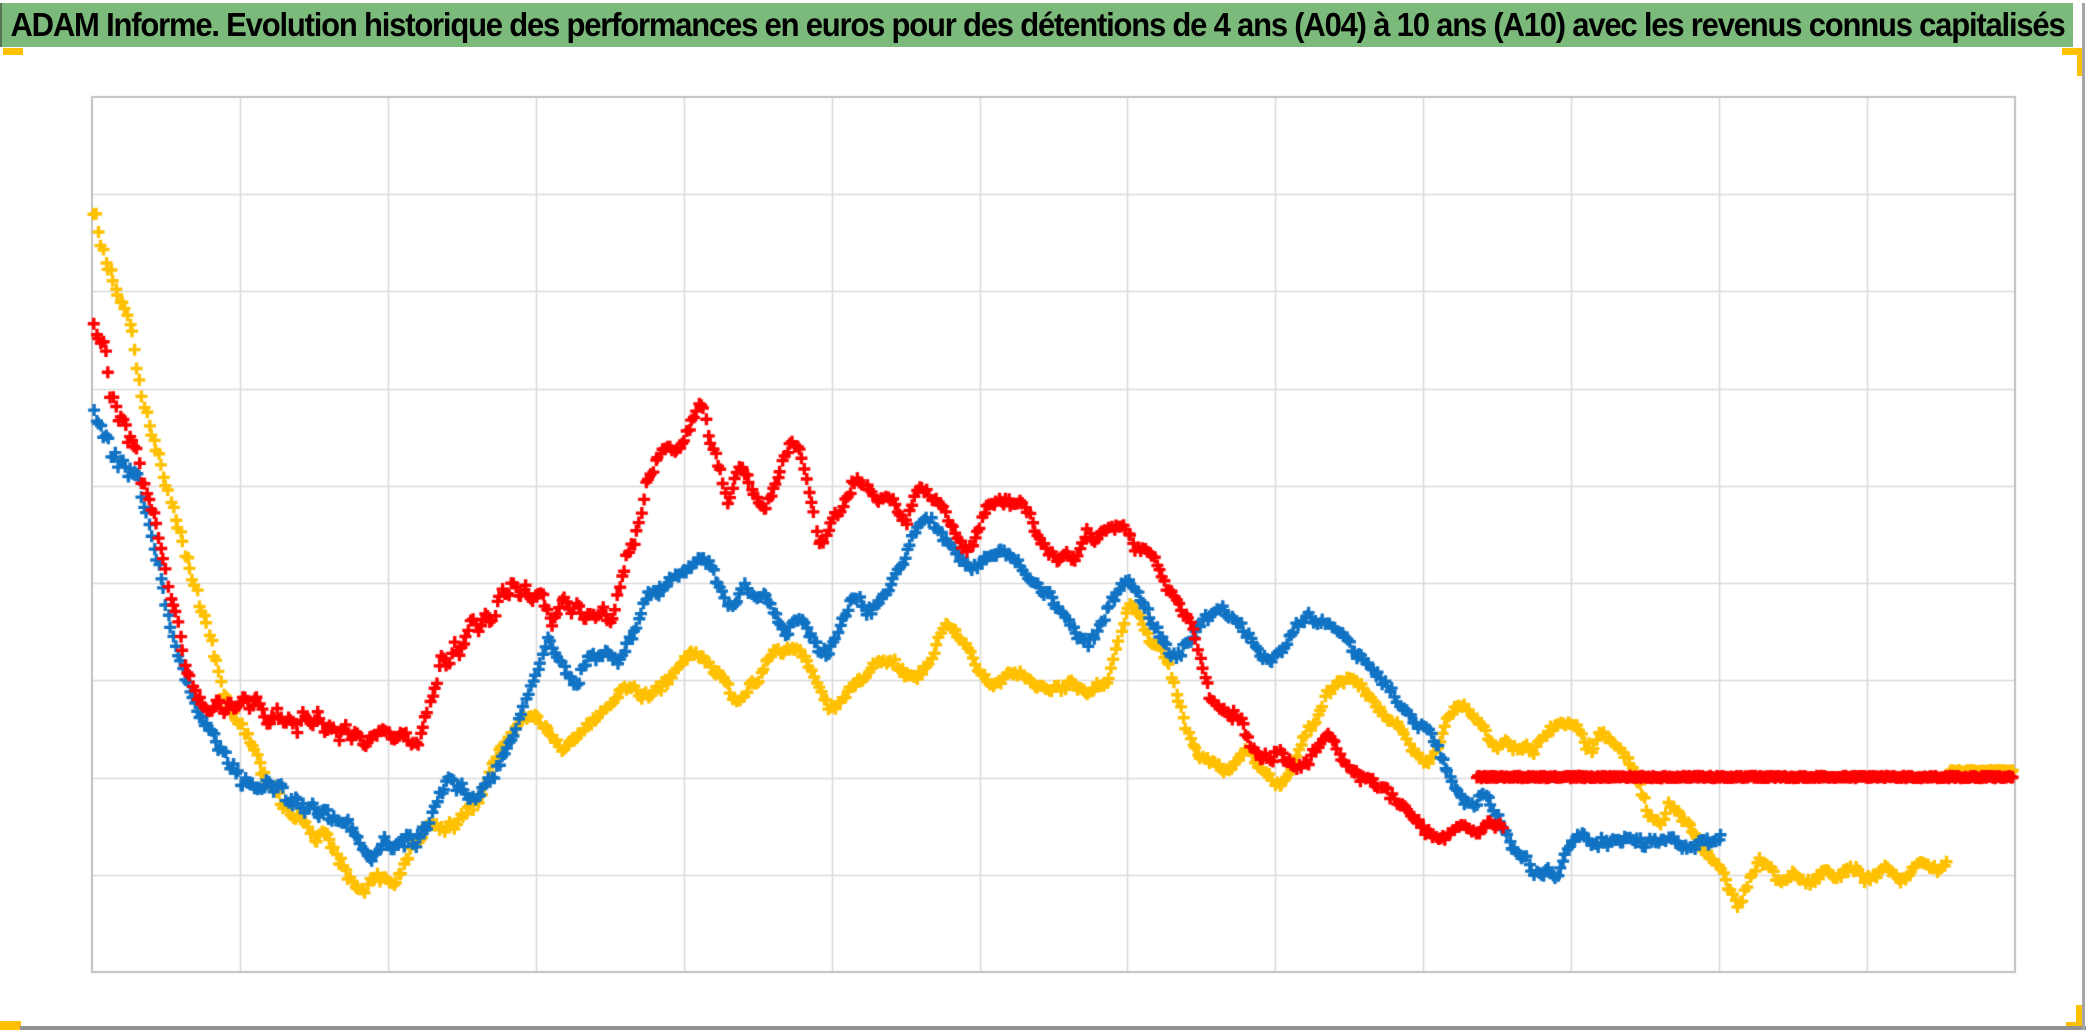  I want to click on right-border-line, so click(2083, 516).